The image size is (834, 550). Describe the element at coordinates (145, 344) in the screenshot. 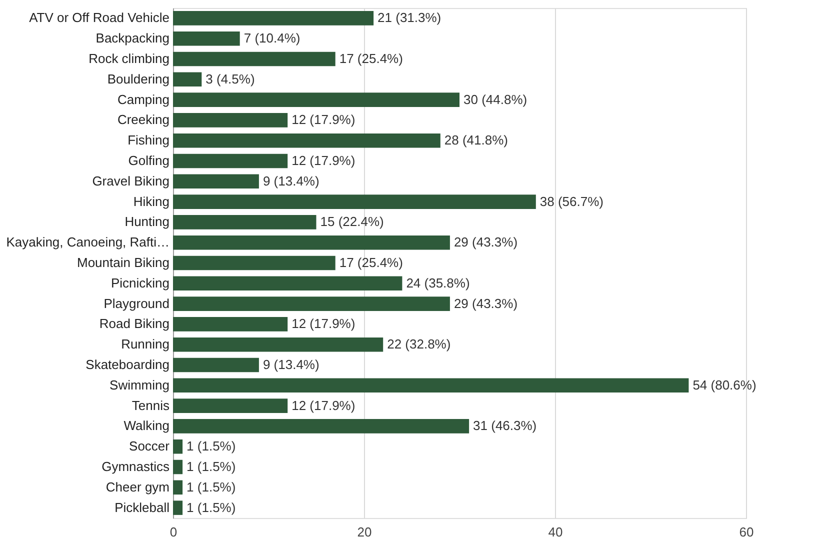

I see `y-tick-label: Running` at that location.